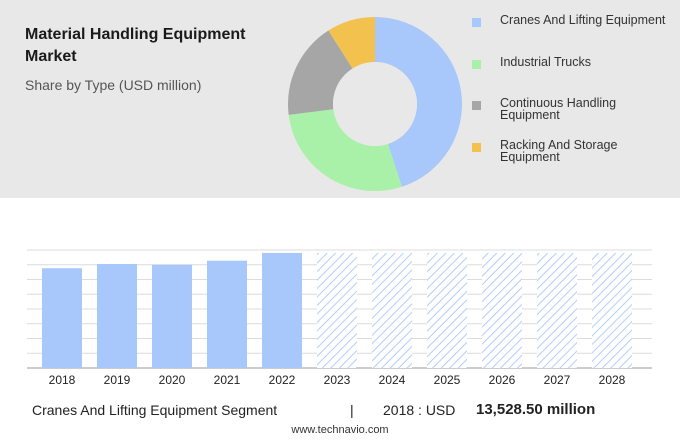 Image resolution: width=680 pixels, height=440 pixels. Describe the element at coordinates (447, 310) in the screenshot. I see `forecast-bar-2025` at that location.